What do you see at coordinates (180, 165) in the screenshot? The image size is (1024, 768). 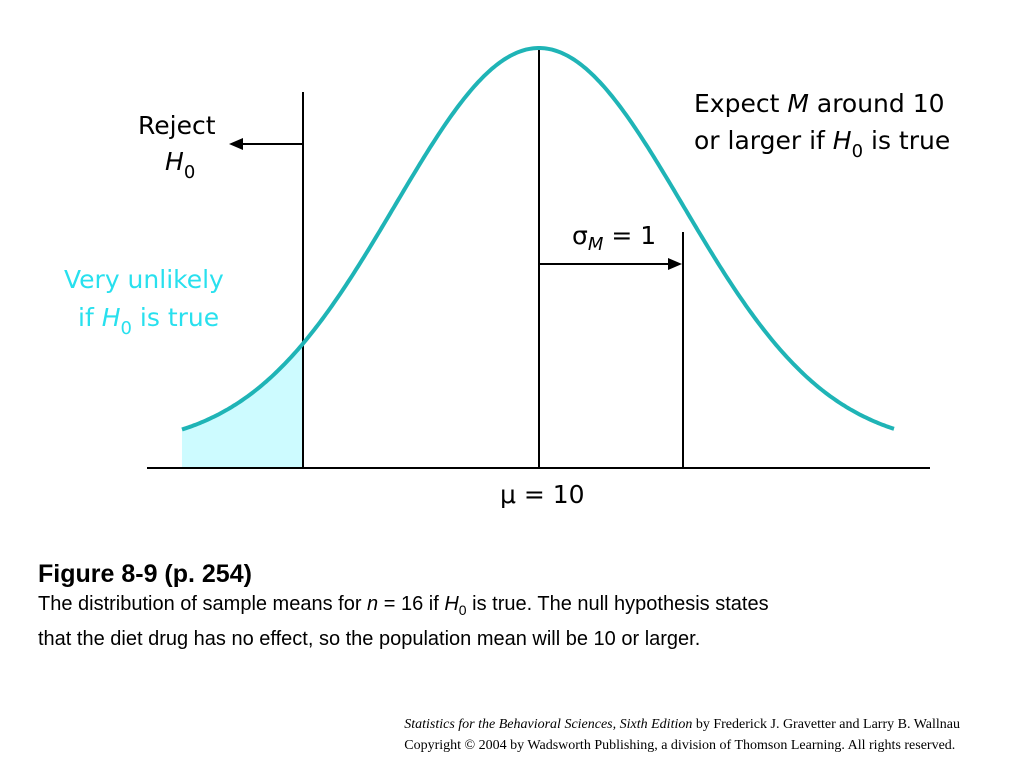 I see `reject-h0-label: H0` at bounding box center [180, 165].